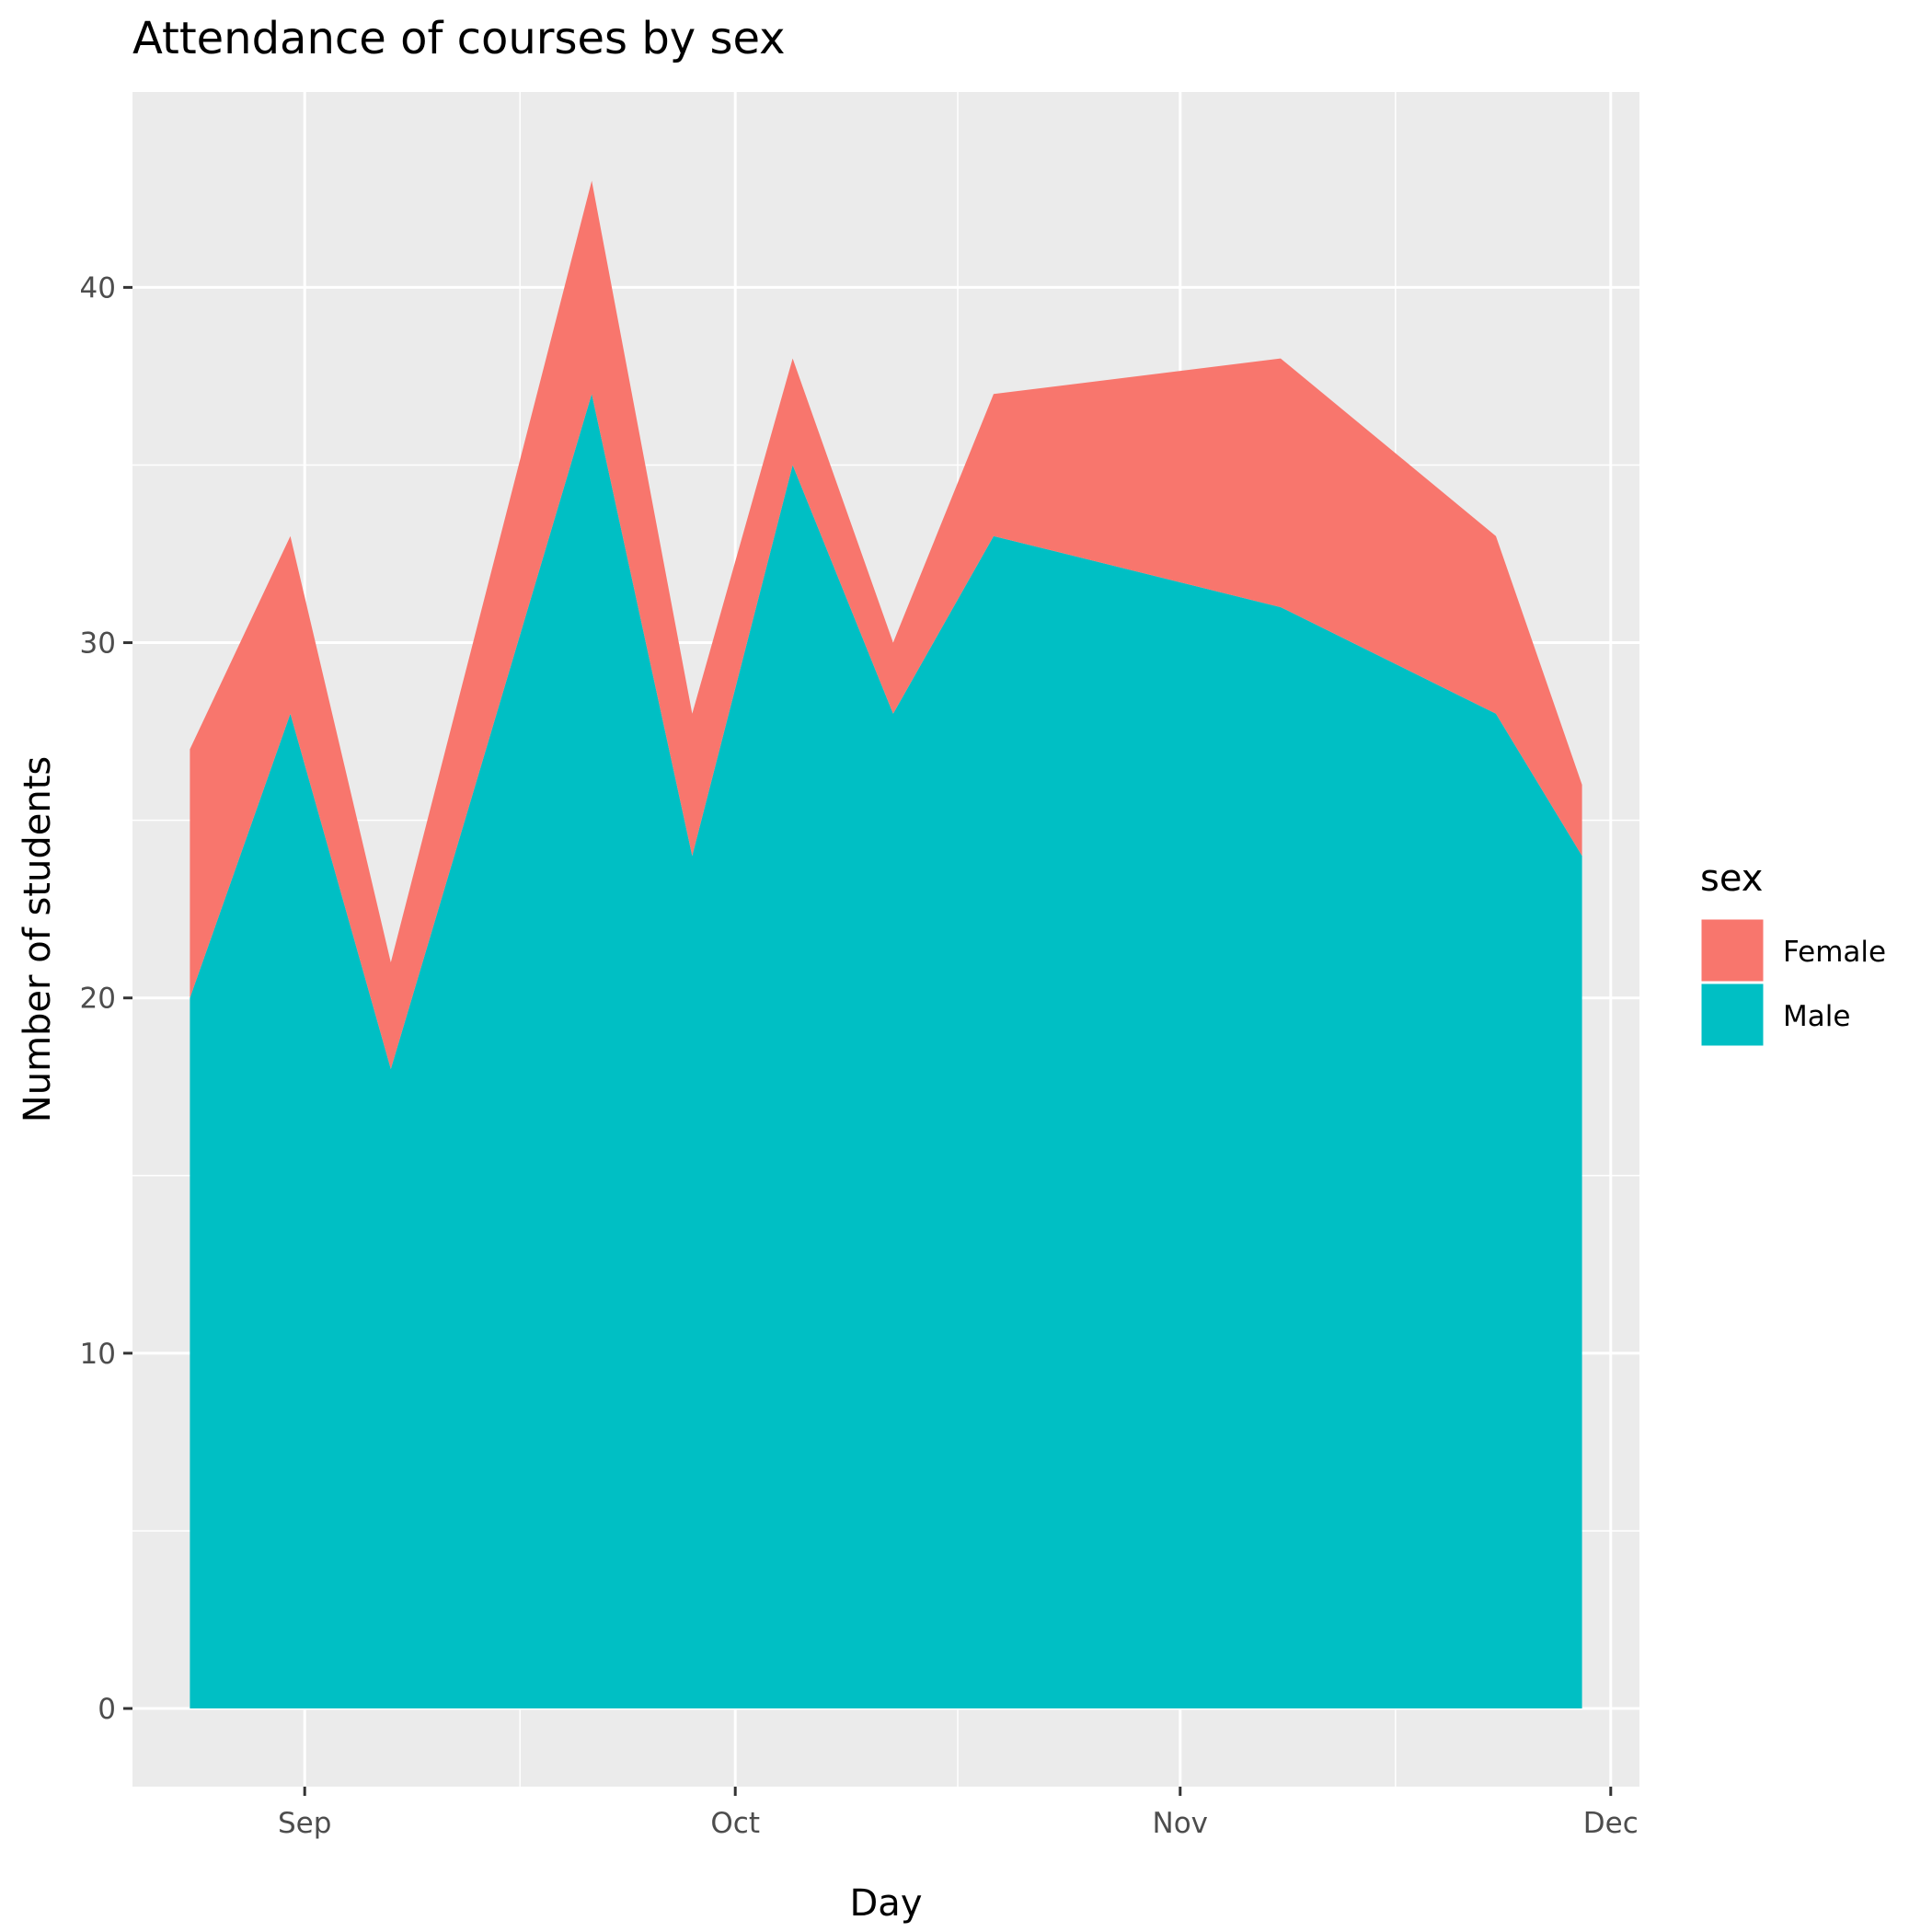 This screenshot has height=1932, width=1932. Describe the element at coordinates (98, 288) in the screenshot. I see `y-tick-label: 40` at that location.